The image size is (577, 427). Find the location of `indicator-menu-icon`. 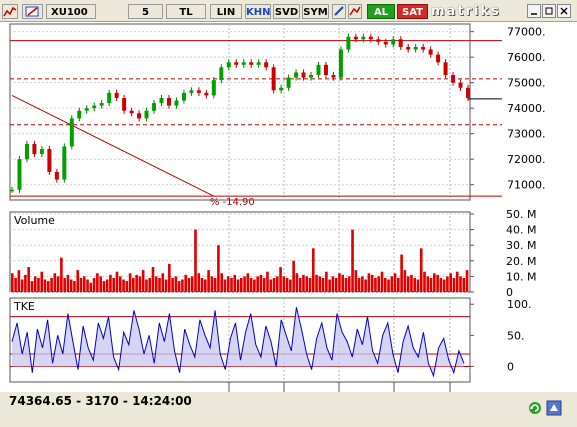

indicator-menu-icon is located at coordinates (10, 11).